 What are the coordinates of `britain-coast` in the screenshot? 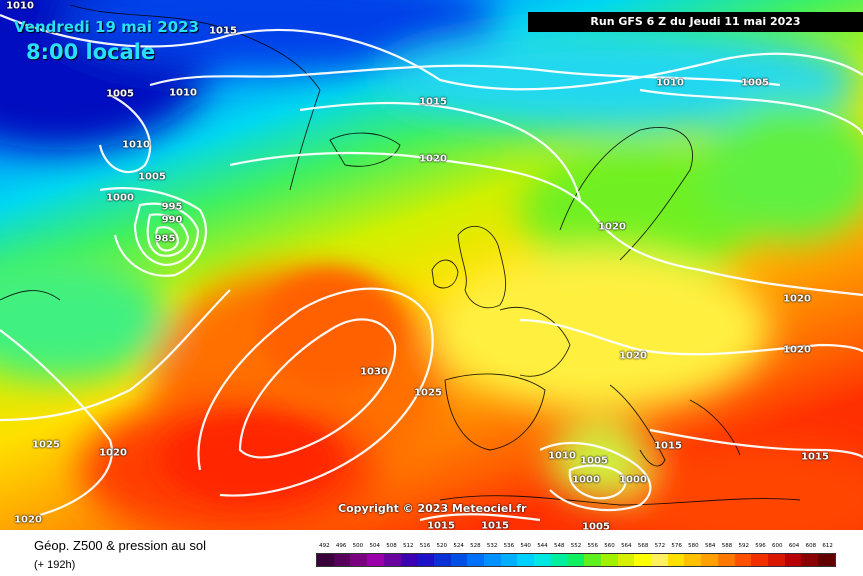 It's located at (482, 267).